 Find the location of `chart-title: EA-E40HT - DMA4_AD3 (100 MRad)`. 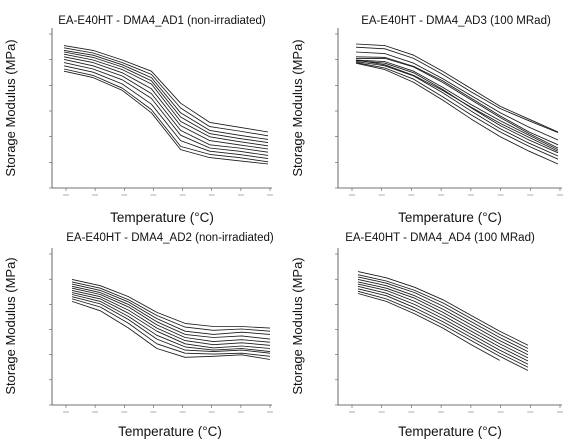

chart-title: EA-E40HT - DMA4_AD3 (100 MRad) is located at coordinates (456, 21).